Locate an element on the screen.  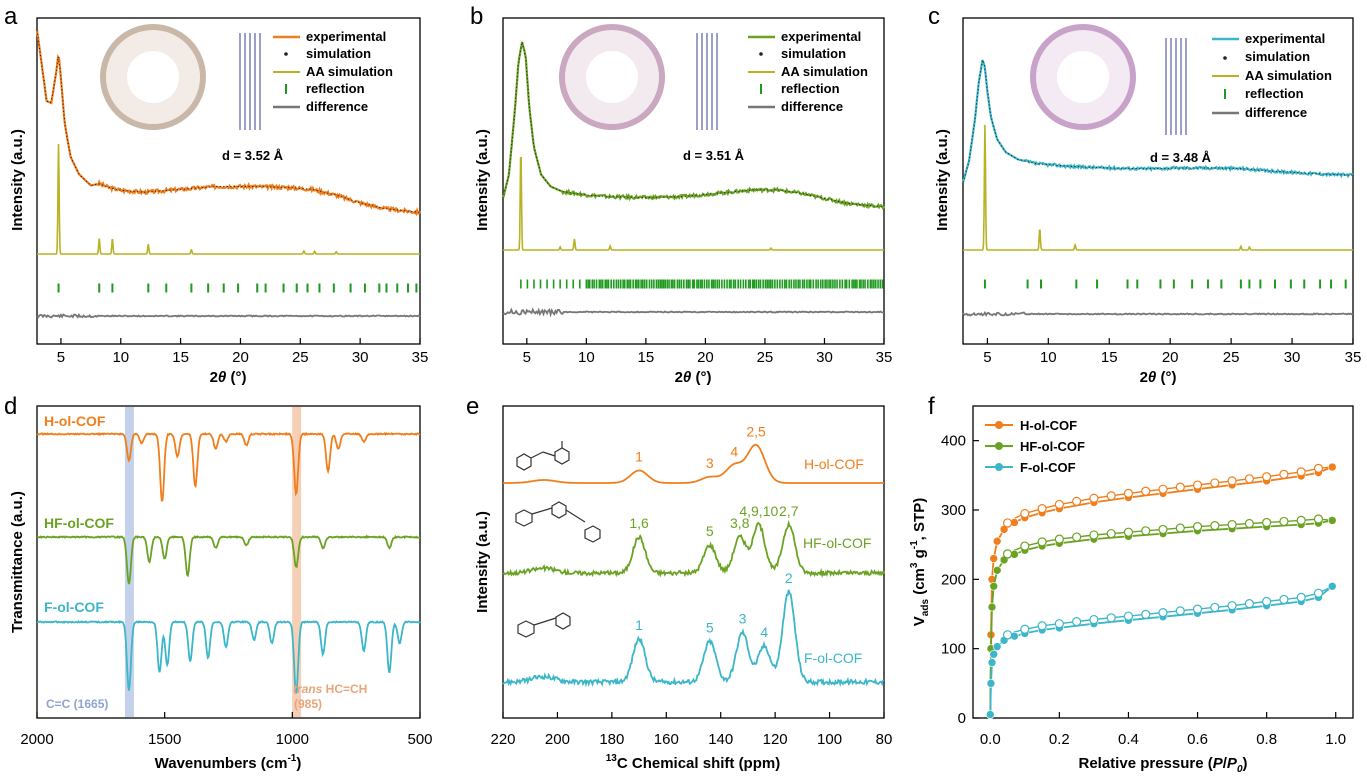
stacking-model-b is located at coordinates (707, 81).